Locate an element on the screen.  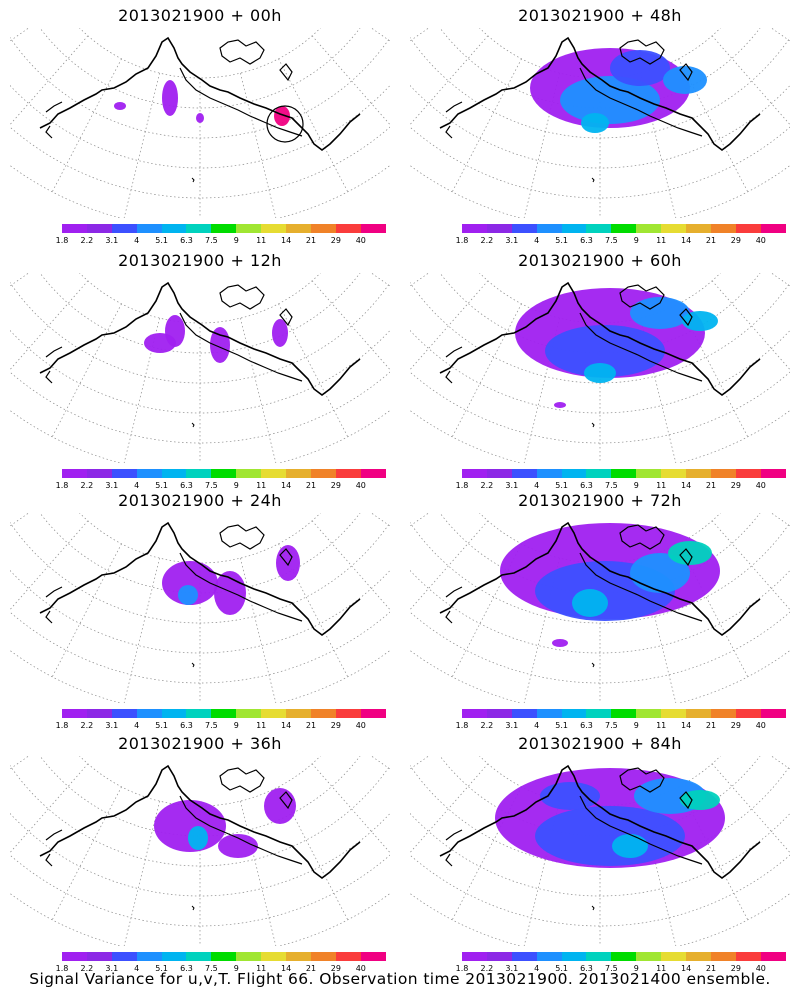
colorbar-label: 7.5 is located at coordinates (211, 968).